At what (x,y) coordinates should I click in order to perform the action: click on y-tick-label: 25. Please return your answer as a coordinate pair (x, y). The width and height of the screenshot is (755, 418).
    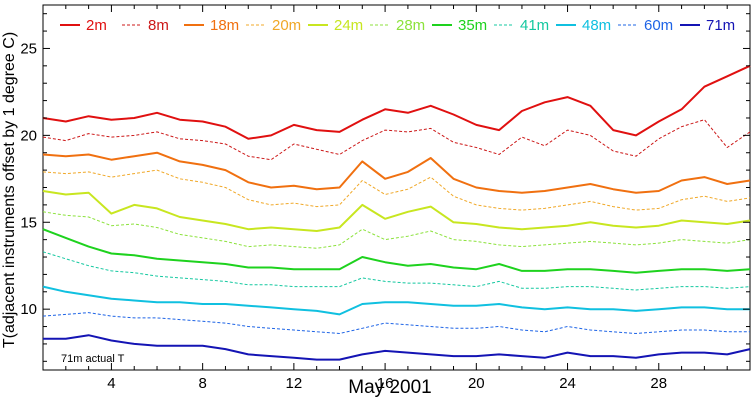
    Looking at the image, I should click on (28, 48).